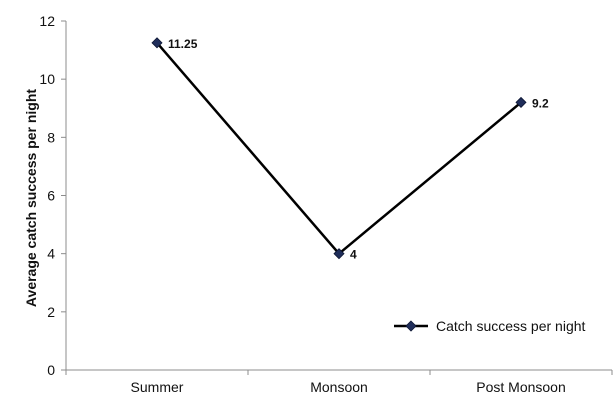 The height and width of the screenshot is (397, 615). I want to click on y-tick-label: 4, so click(51, 254).